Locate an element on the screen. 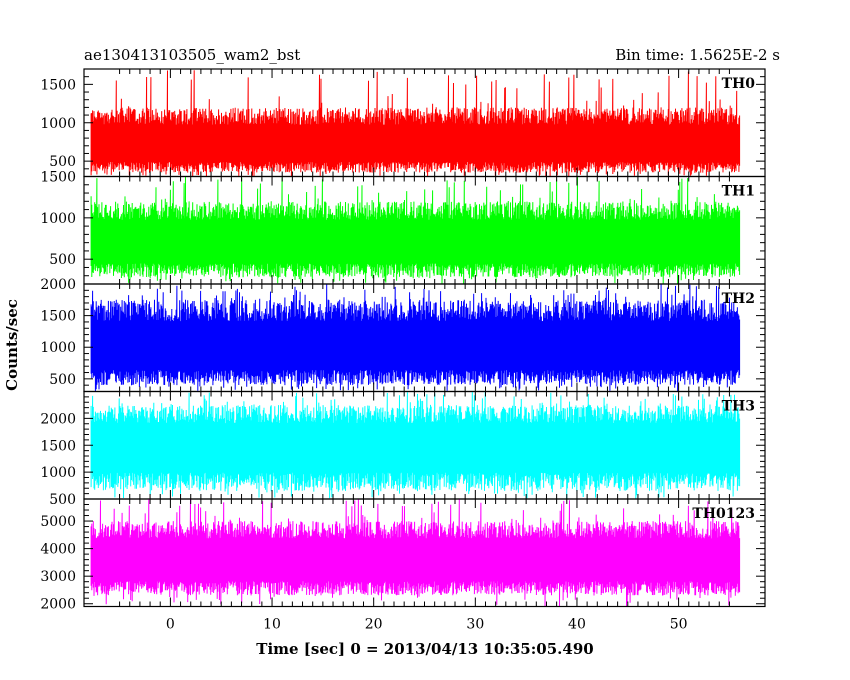 This screenshot has height=680, width=850. y-tick-label: 3000 is located at coordinates (58, 577).